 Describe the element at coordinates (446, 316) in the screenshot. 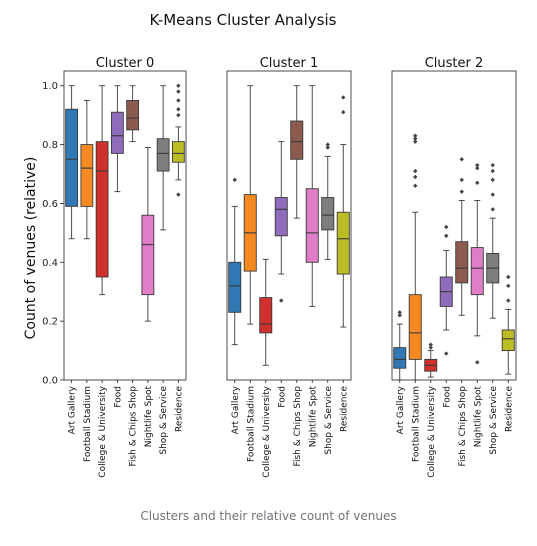

I see `box-food: Food` at that location.